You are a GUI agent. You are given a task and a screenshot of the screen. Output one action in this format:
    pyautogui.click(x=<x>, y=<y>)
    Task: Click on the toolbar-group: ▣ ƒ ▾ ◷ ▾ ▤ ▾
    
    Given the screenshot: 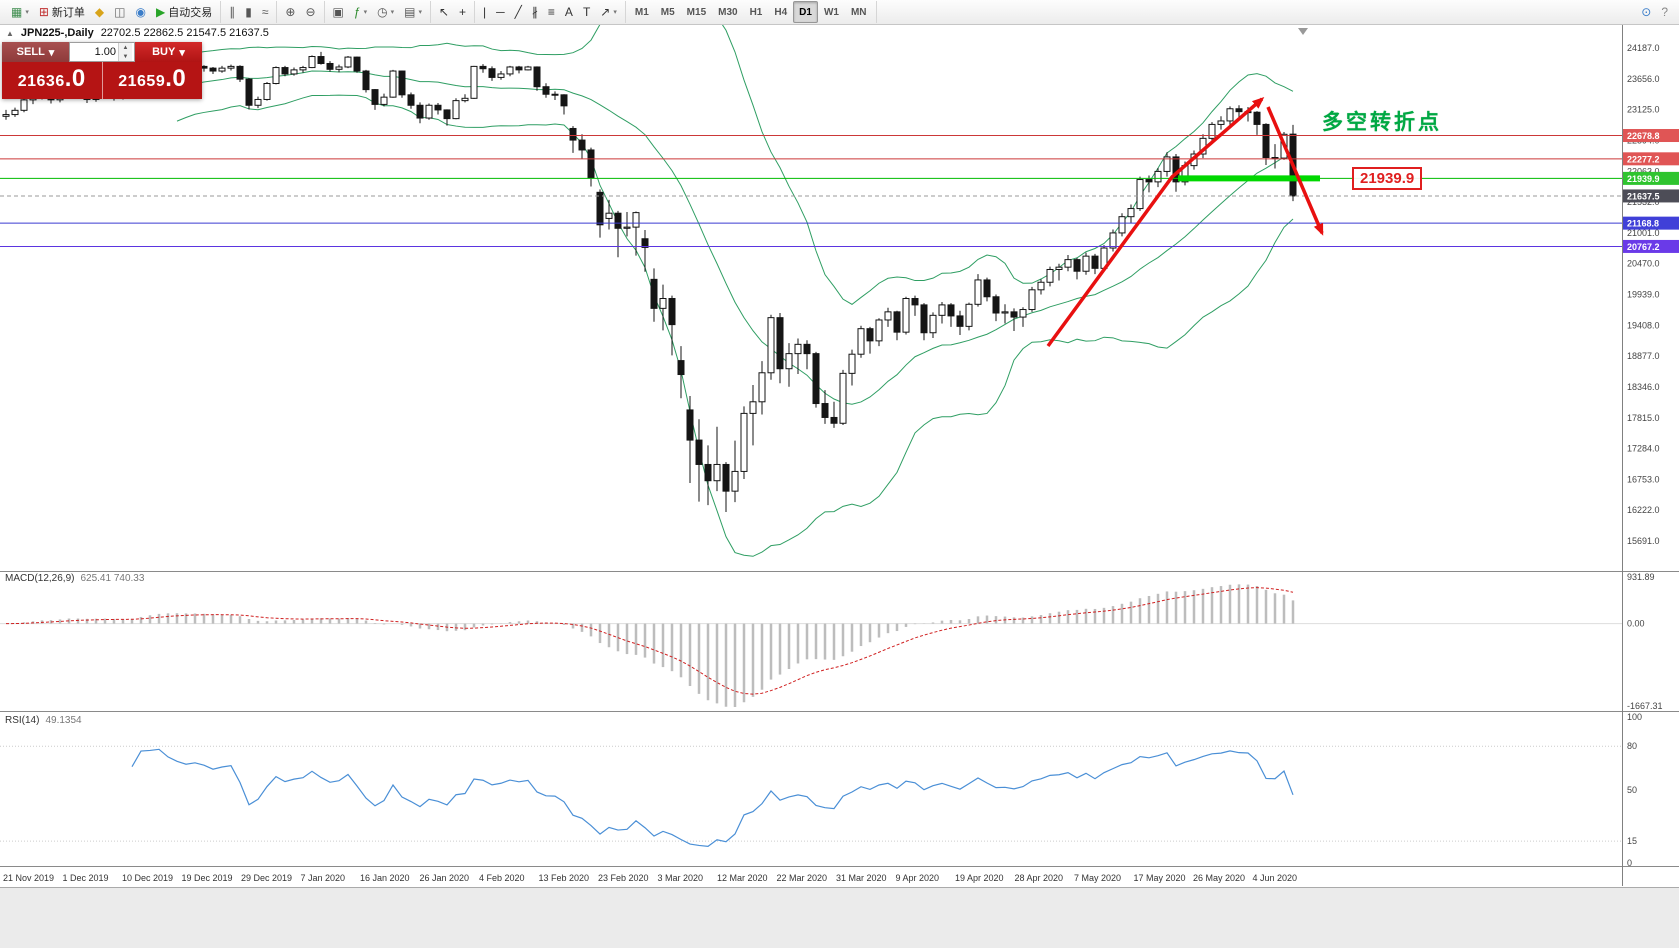 What is the action you would take?
    pyautogui.click(x=378, y=12)
    